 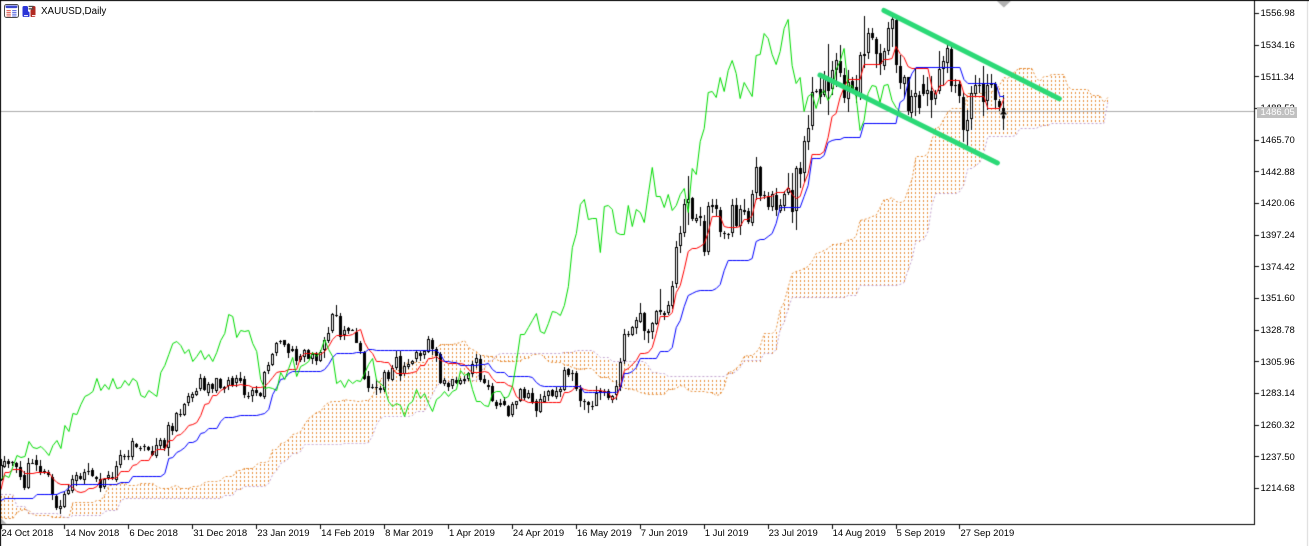 What do you see at coordinates (1277, 236) in the screenshot?
I see `price-axis-label: 1397.24` at bounding box center [1277, 236].